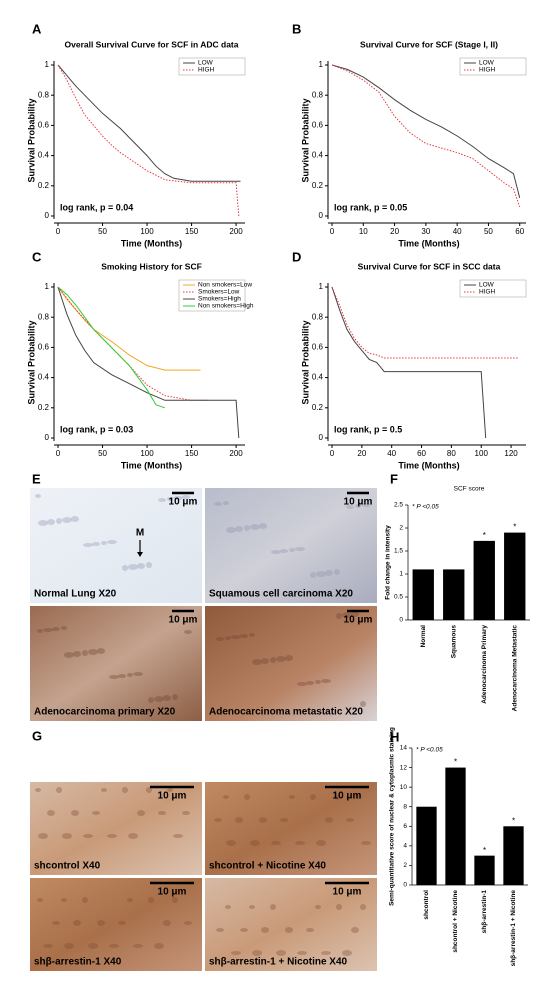 This screenshot has width=550, height=988. Describe the element at coordinates (278, 962) in the screenshot. I see `caption: shβ-arrestin-1 + Nicotine X40` at that location.